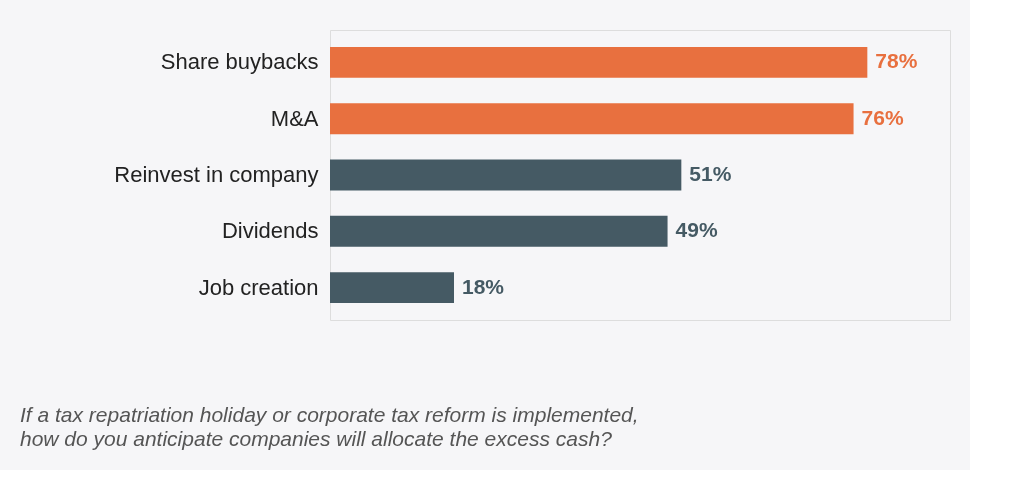 The image size is (1032, 493). What do you see at coordinates (882, 117) in the screenshot?
I see `data-label: 76%` at bounding box center [882, 117].